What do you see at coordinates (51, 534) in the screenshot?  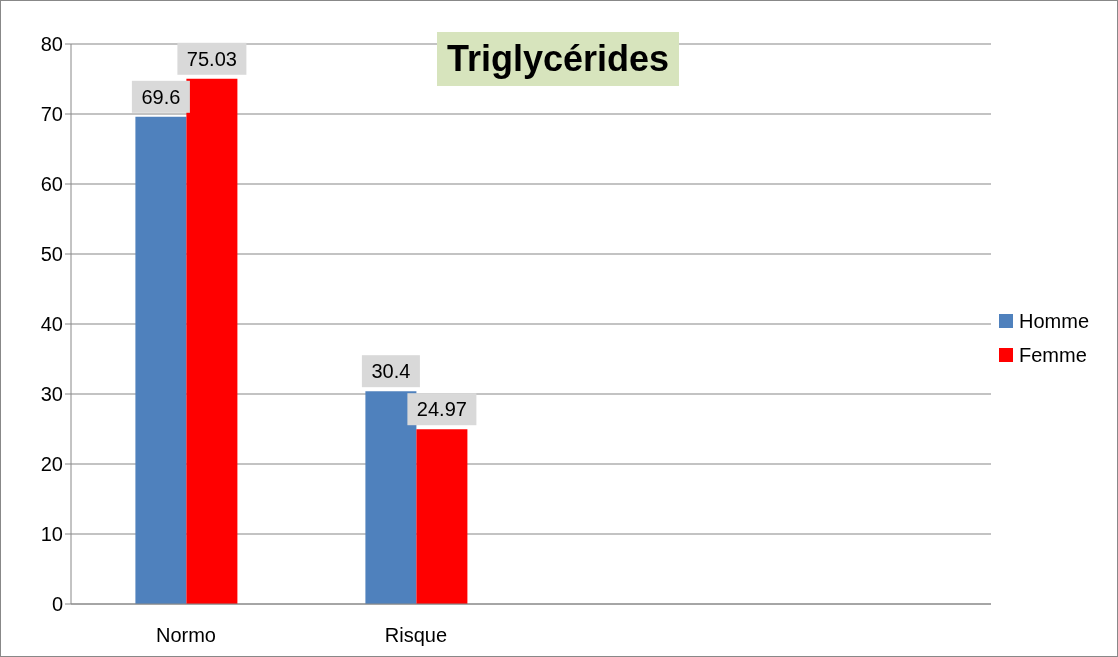 I see `y-tick-label: 10` at bounding box center [51, 534].